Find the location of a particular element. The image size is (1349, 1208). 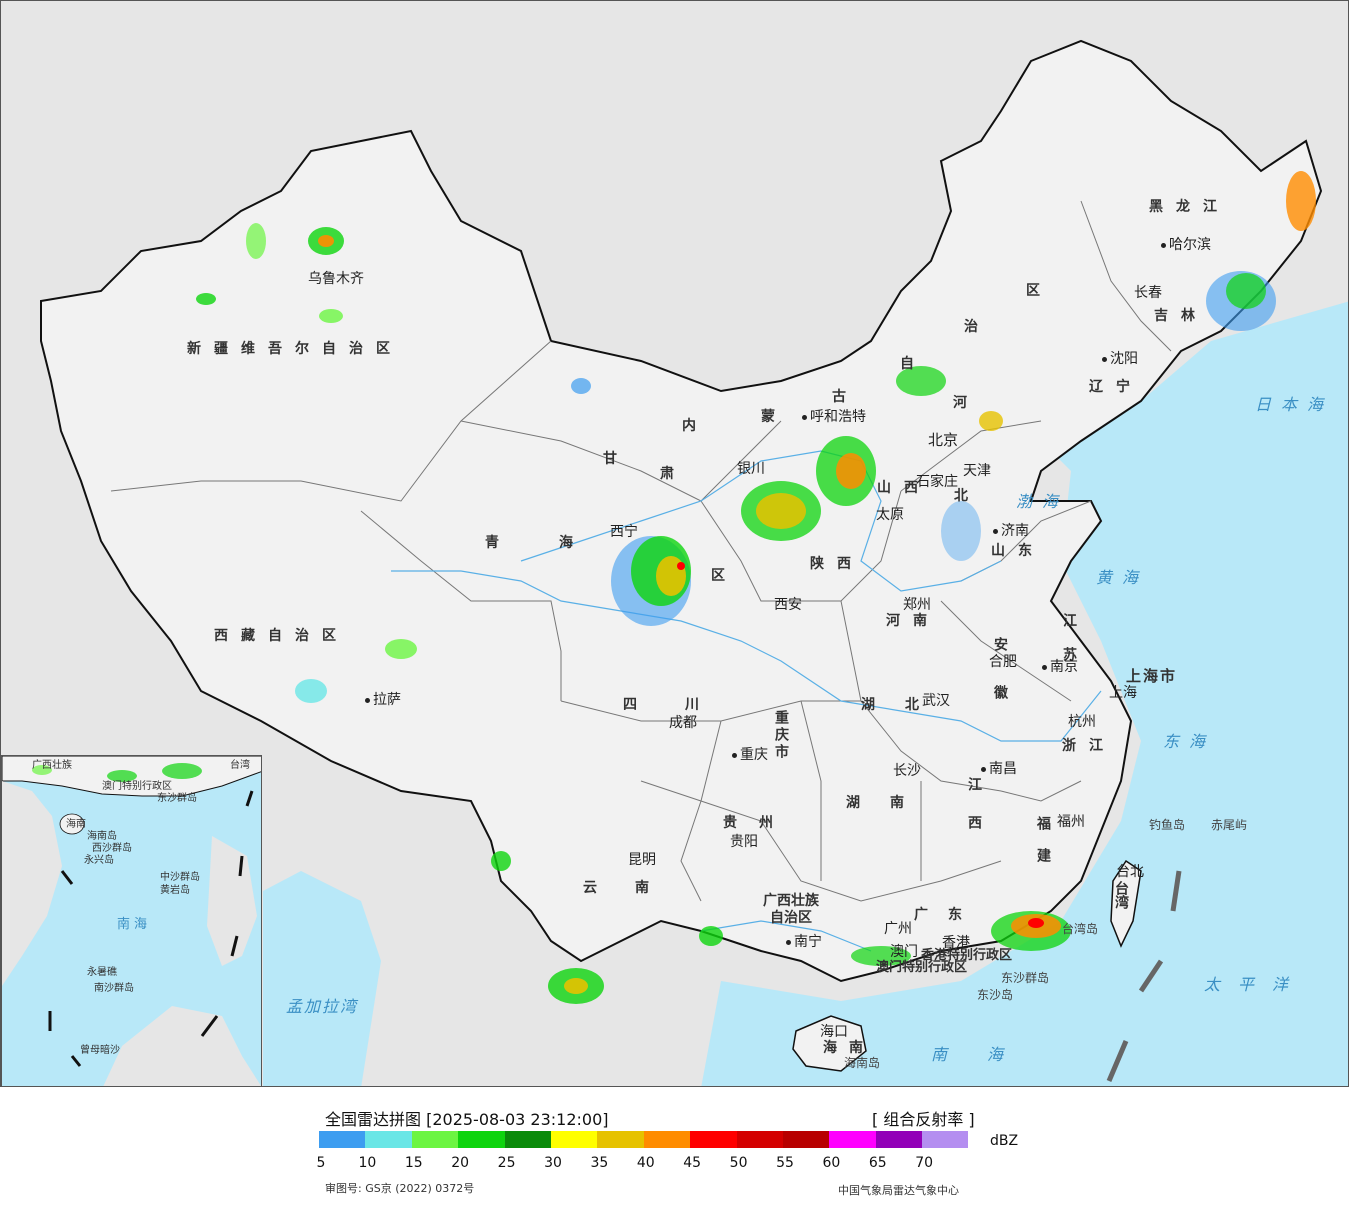

city-wuhan: 武汉 is located at coordinates (936, 701).